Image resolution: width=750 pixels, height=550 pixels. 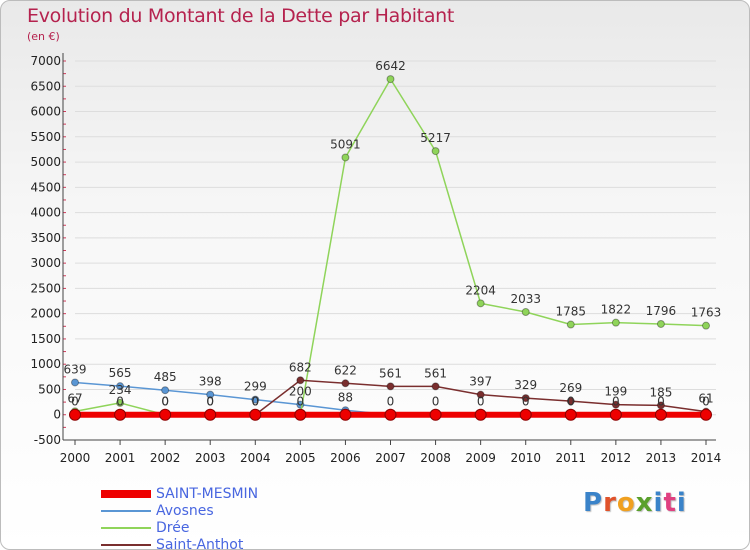 I want to click on data-label: 682, so click(x=300, y=367).